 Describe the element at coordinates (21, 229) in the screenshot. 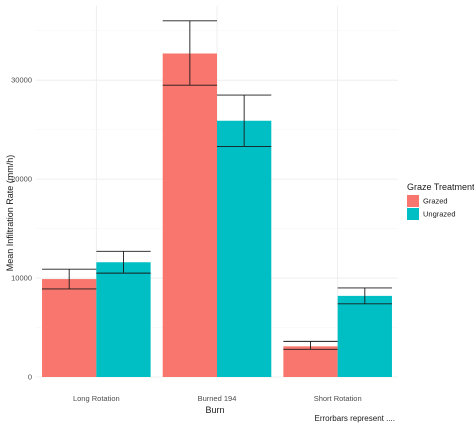

I see `y-axis-ticks: 0 10000 20000 30000` at that location.